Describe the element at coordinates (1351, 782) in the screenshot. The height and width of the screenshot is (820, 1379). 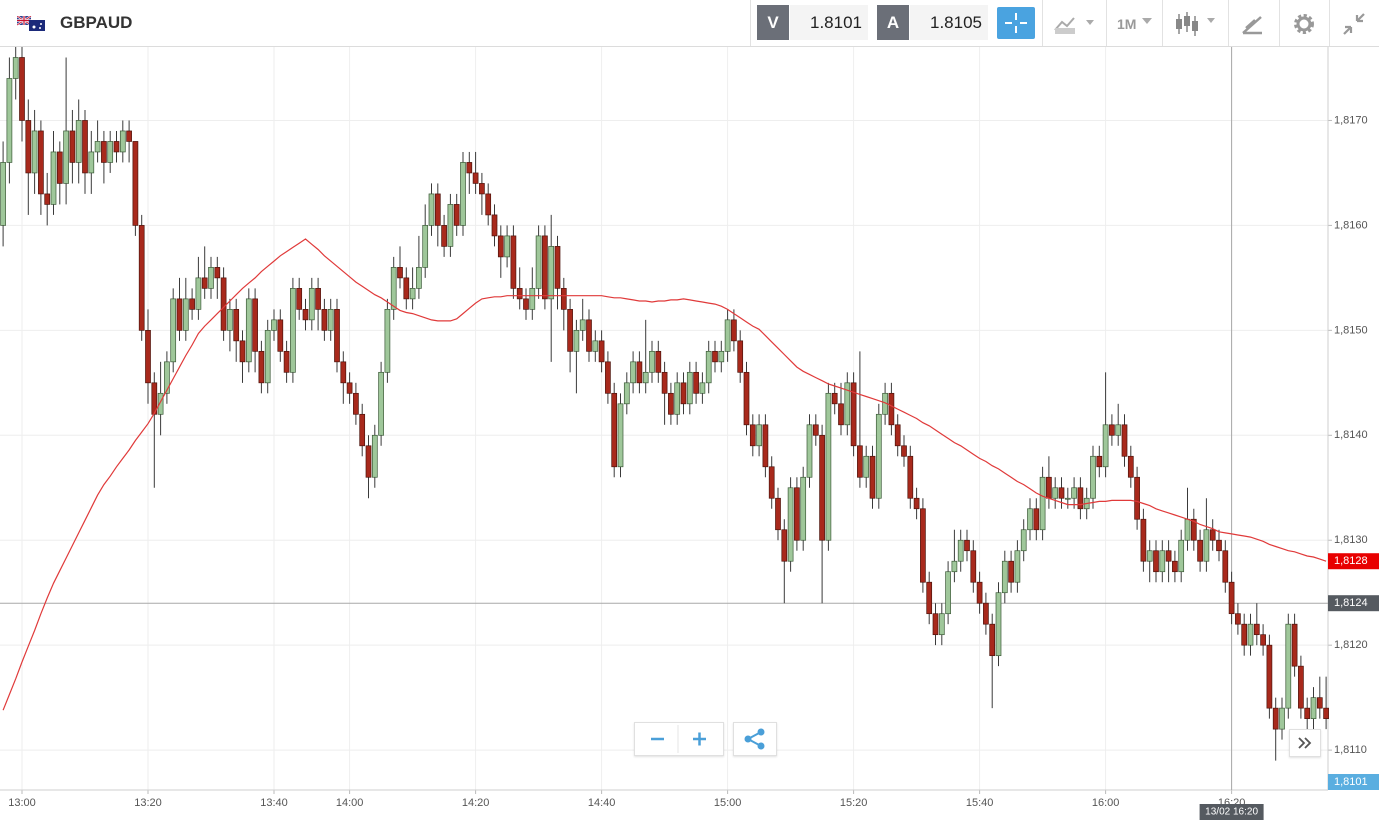
I see `last-price-label: 1,8101` at that location.